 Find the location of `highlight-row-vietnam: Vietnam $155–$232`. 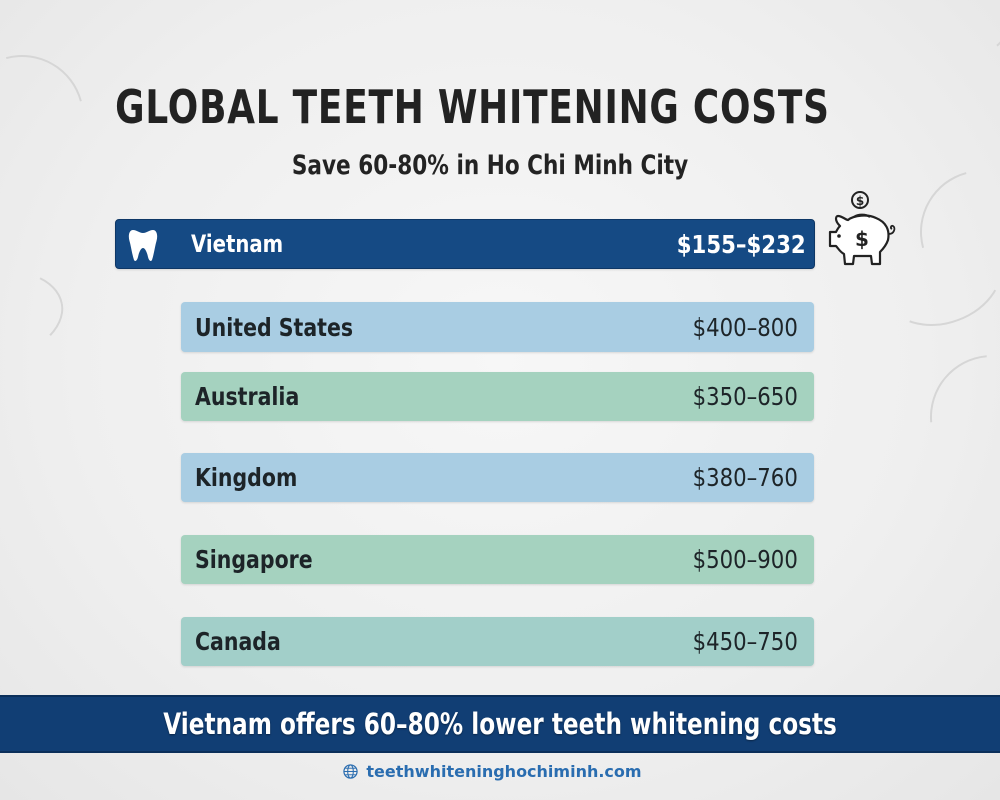

highlight-row-vietnam: Vietnam $155–$232 is located at coordinates (465, 244).